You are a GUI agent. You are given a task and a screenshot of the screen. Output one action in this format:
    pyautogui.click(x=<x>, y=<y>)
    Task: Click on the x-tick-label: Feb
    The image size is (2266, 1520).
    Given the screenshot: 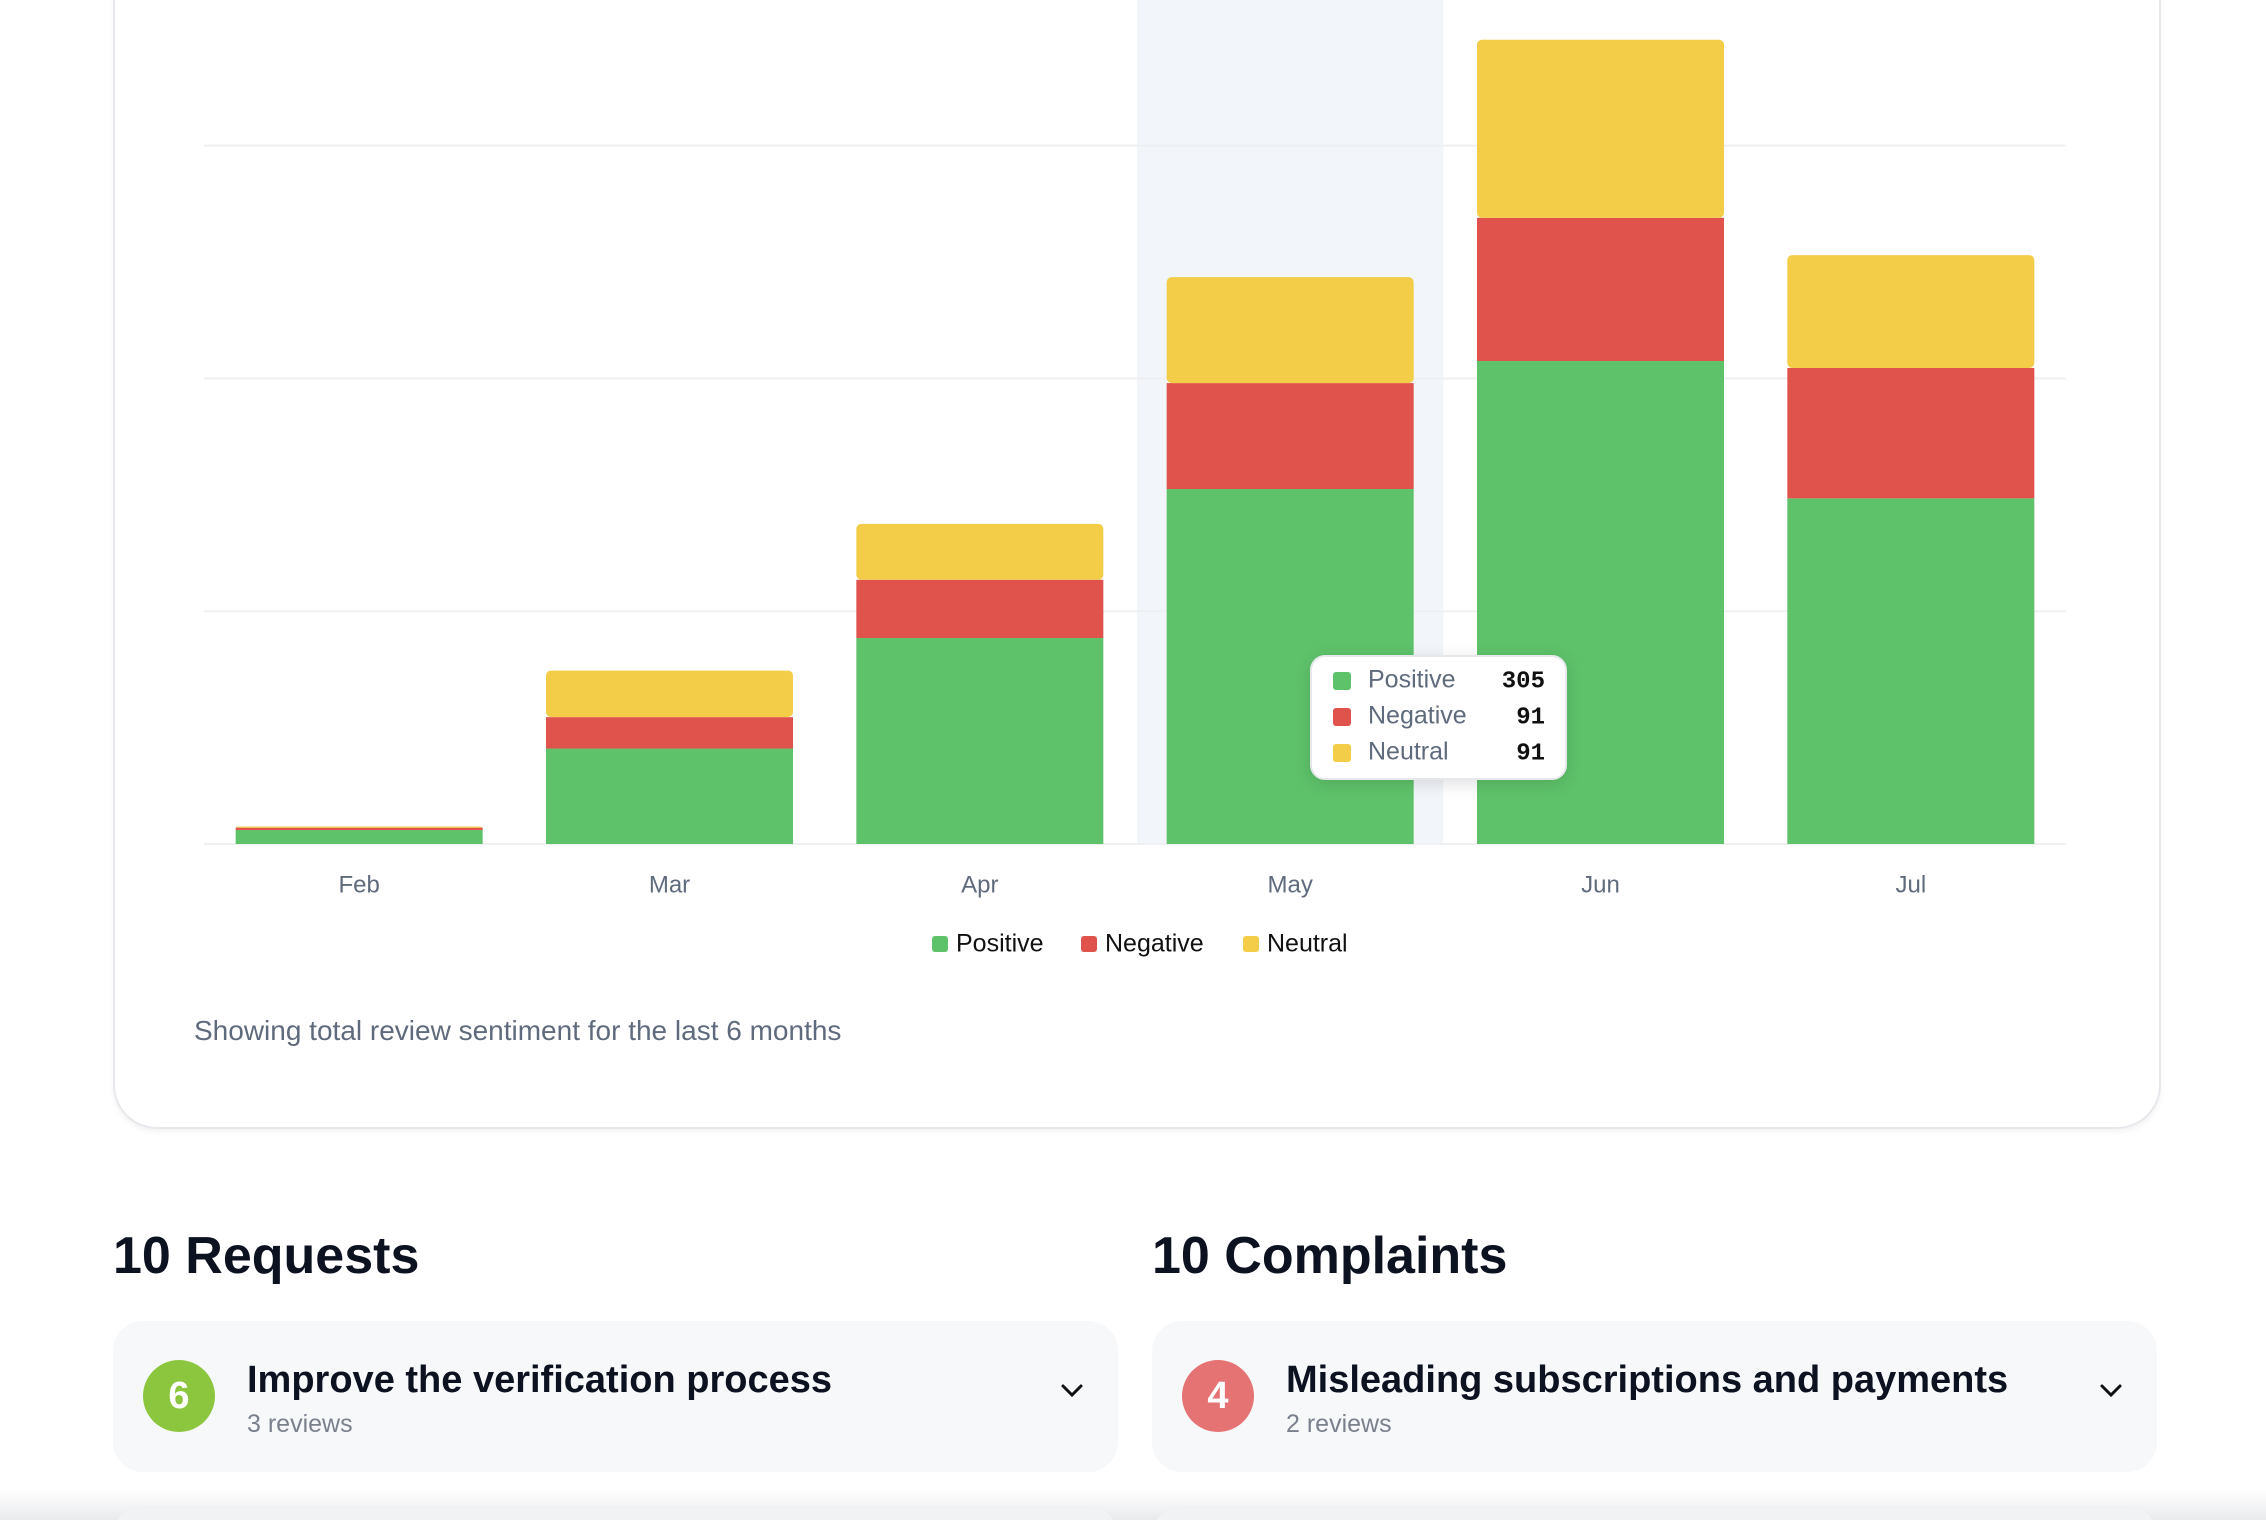 What is the action you would take?
    pyautogui.click(x=358, y=884)
    